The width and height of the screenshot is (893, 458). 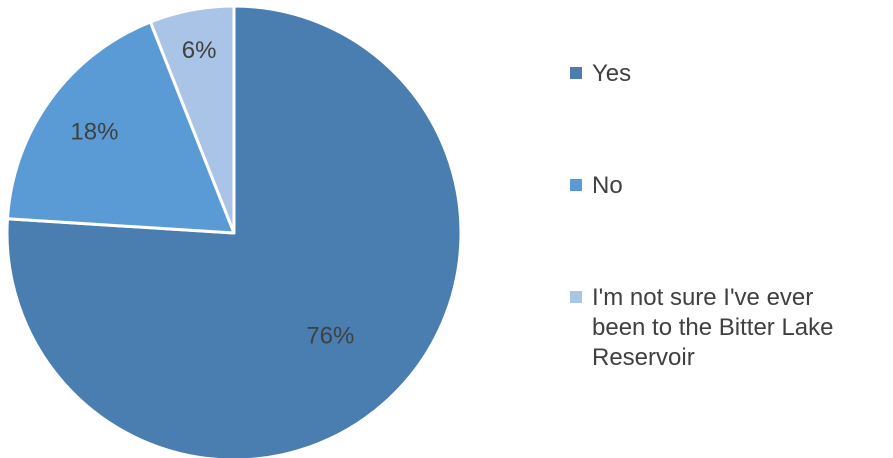 I want to click on legend-label-2: No, so click(x=607, y=185).